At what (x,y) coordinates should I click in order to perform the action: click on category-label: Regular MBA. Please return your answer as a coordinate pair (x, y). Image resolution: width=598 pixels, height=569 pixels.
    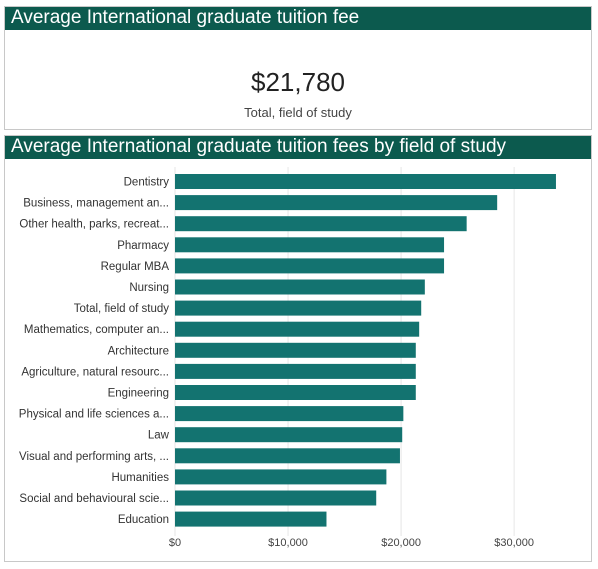
    Looking at the image, I should click on (135, 267).